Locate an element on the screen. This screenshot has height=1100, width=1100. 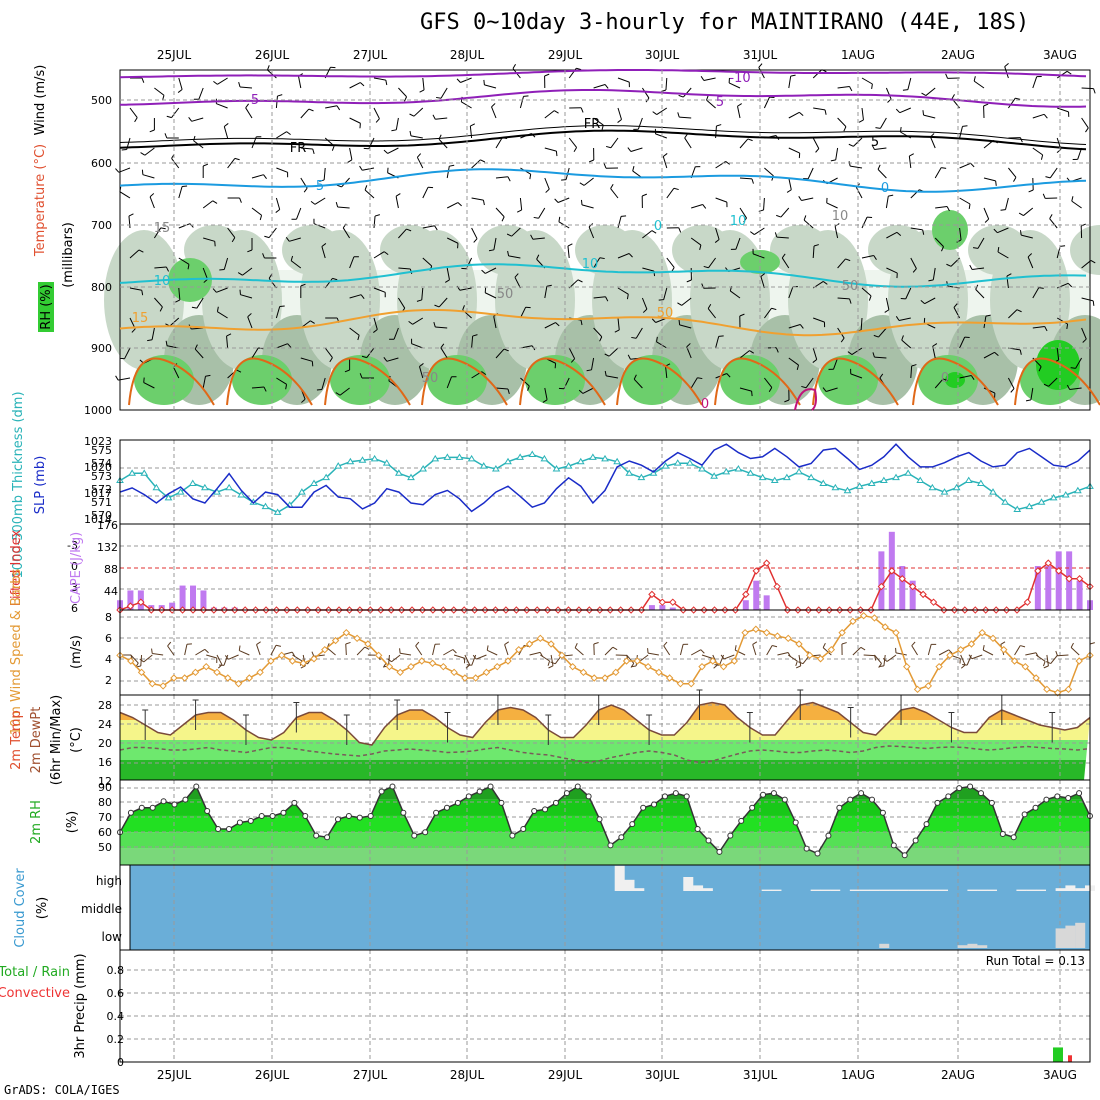
precip-frame is located at coordinates (605, 1006).